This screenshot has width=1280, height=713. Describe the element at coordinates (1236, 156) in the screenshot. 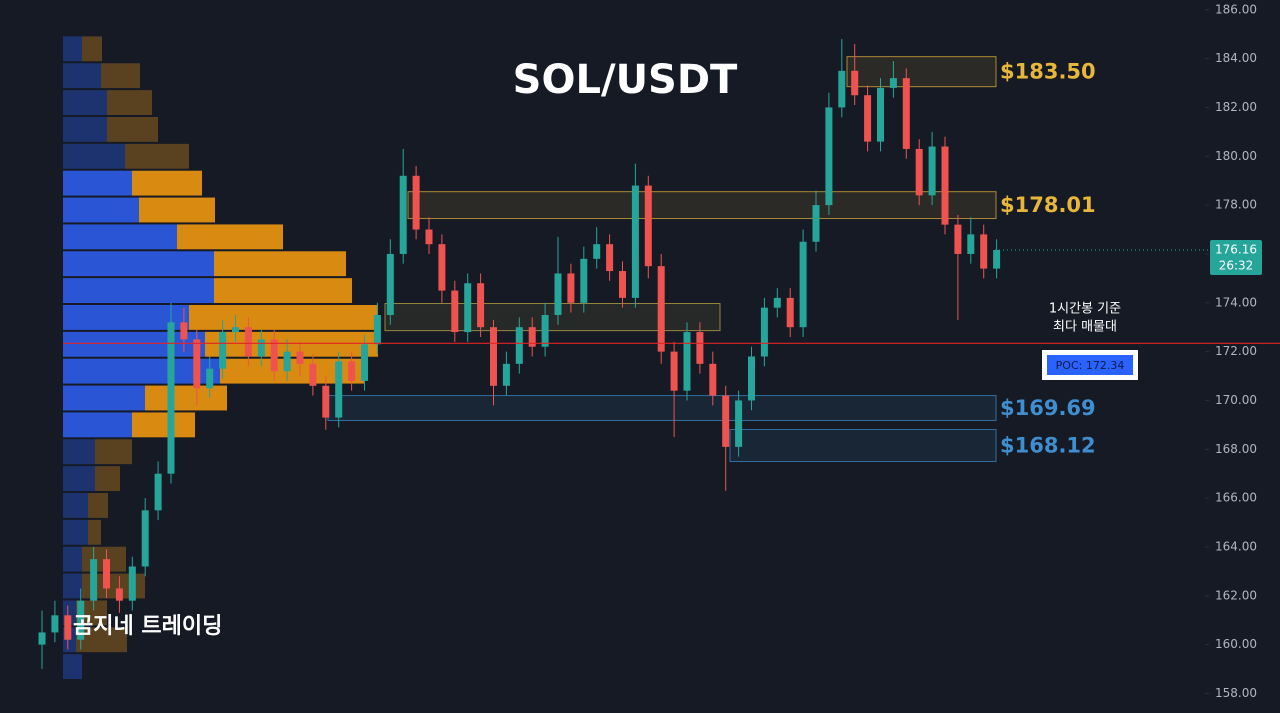

I see `y-tick-label: 180.00` at that location.